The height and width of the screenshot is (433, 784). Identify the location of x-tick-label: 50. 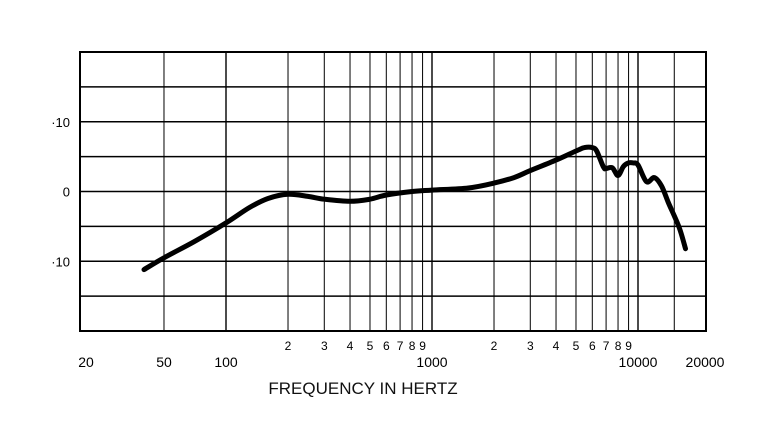
(164, 362).